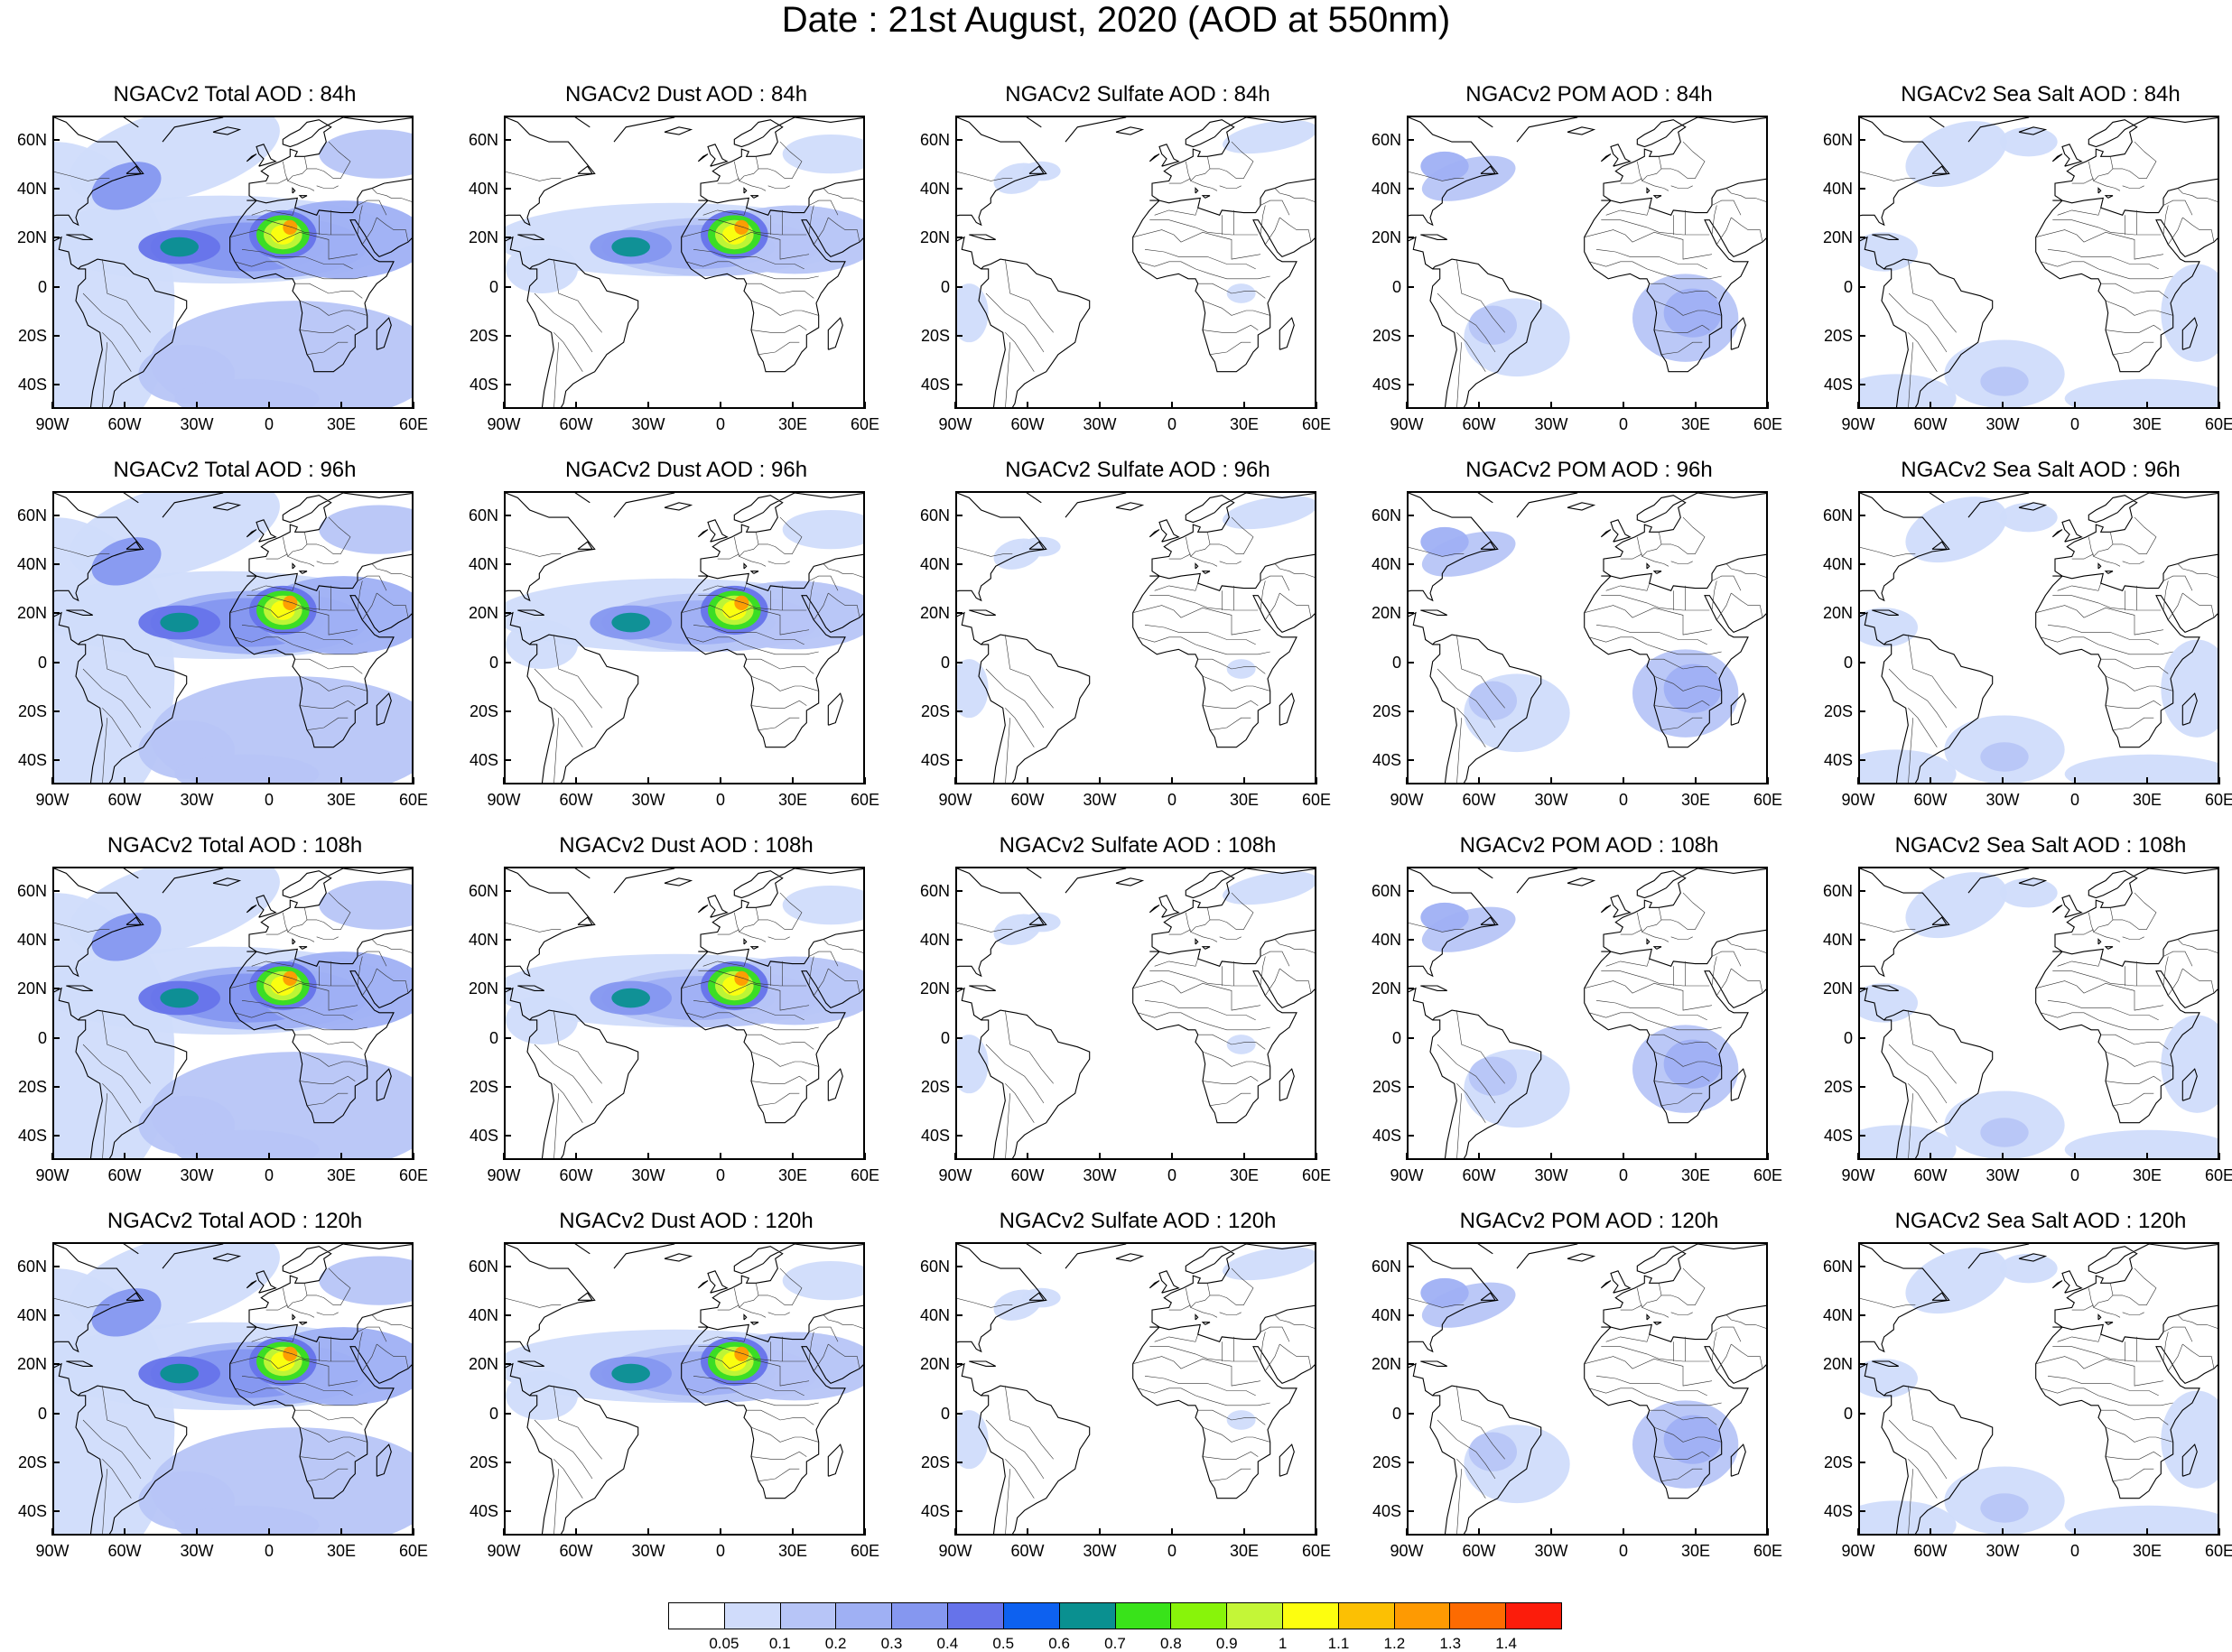 The width and height of the screenshot is (2232, 1652). Describe the element at coordinates (648, 424) in the screenshot. I see `lon-tick-label: 30W` at that location.